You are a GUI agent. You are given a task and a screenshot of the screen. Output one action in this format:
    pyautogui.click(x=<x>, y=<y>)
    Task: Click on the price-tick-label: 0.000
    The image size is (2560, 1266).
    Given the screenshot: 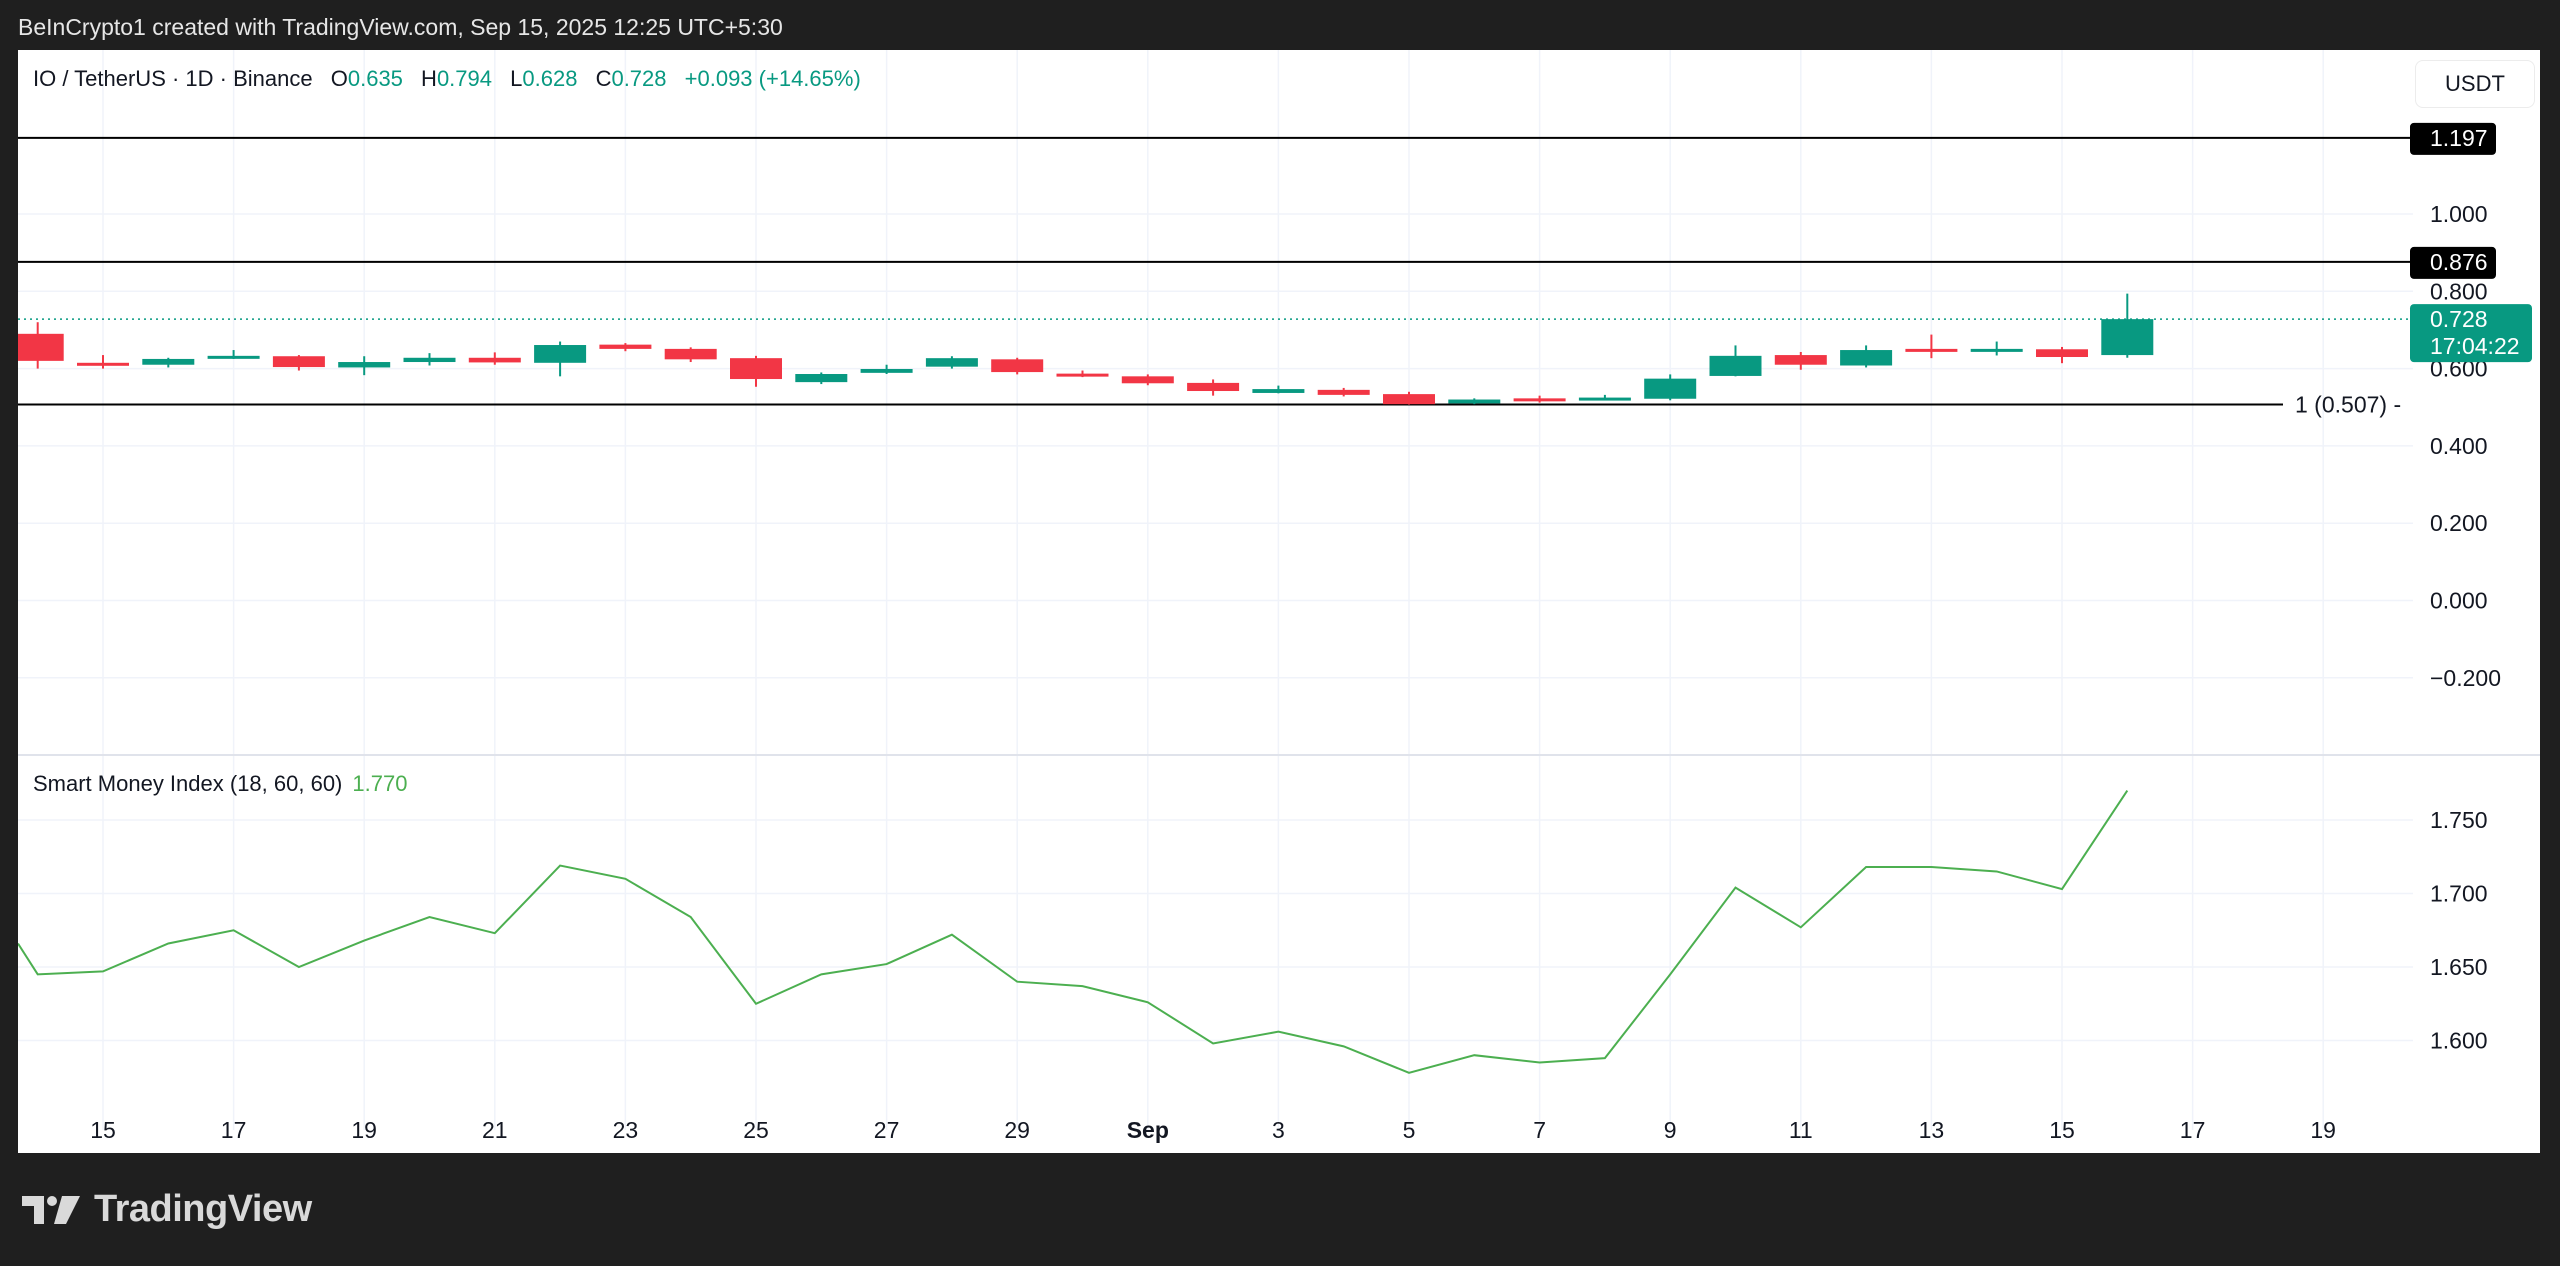 What is the action you would take?
    pyautogui.click(x=2459, y=601)
    